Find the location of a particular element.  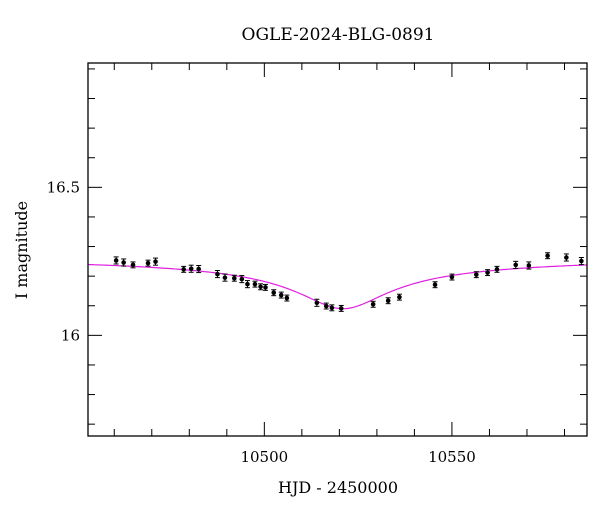

chart-title: OGLE-2024-BLG-0891 is located at coordinates (338, 35).